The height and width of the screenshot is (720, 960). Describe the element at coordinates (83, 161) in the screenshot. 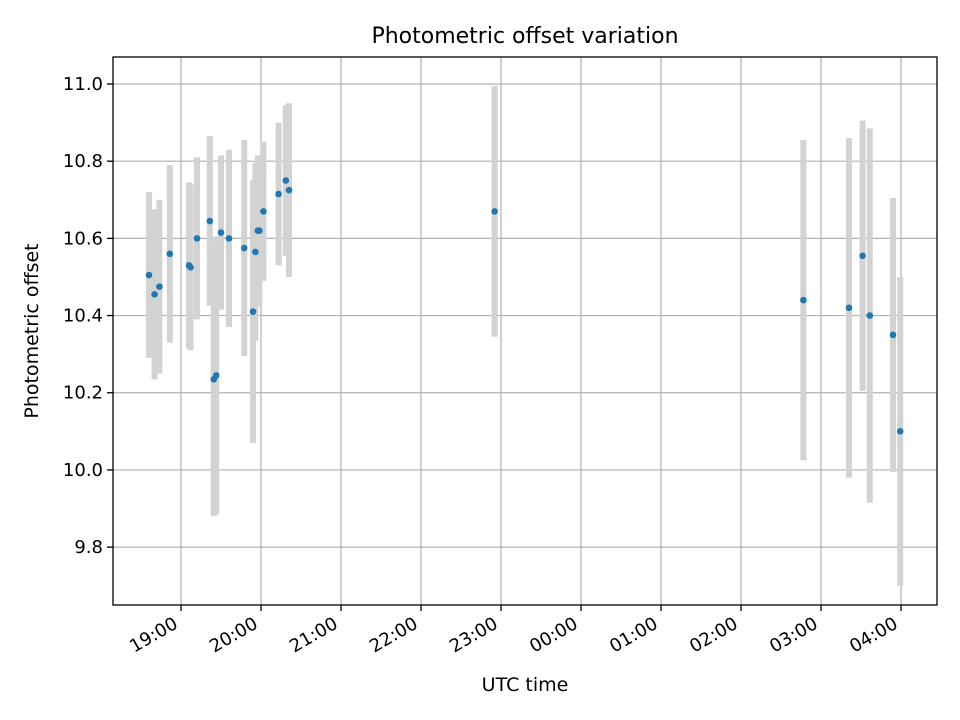

I see `y-tick-label: 10.8` at that location.